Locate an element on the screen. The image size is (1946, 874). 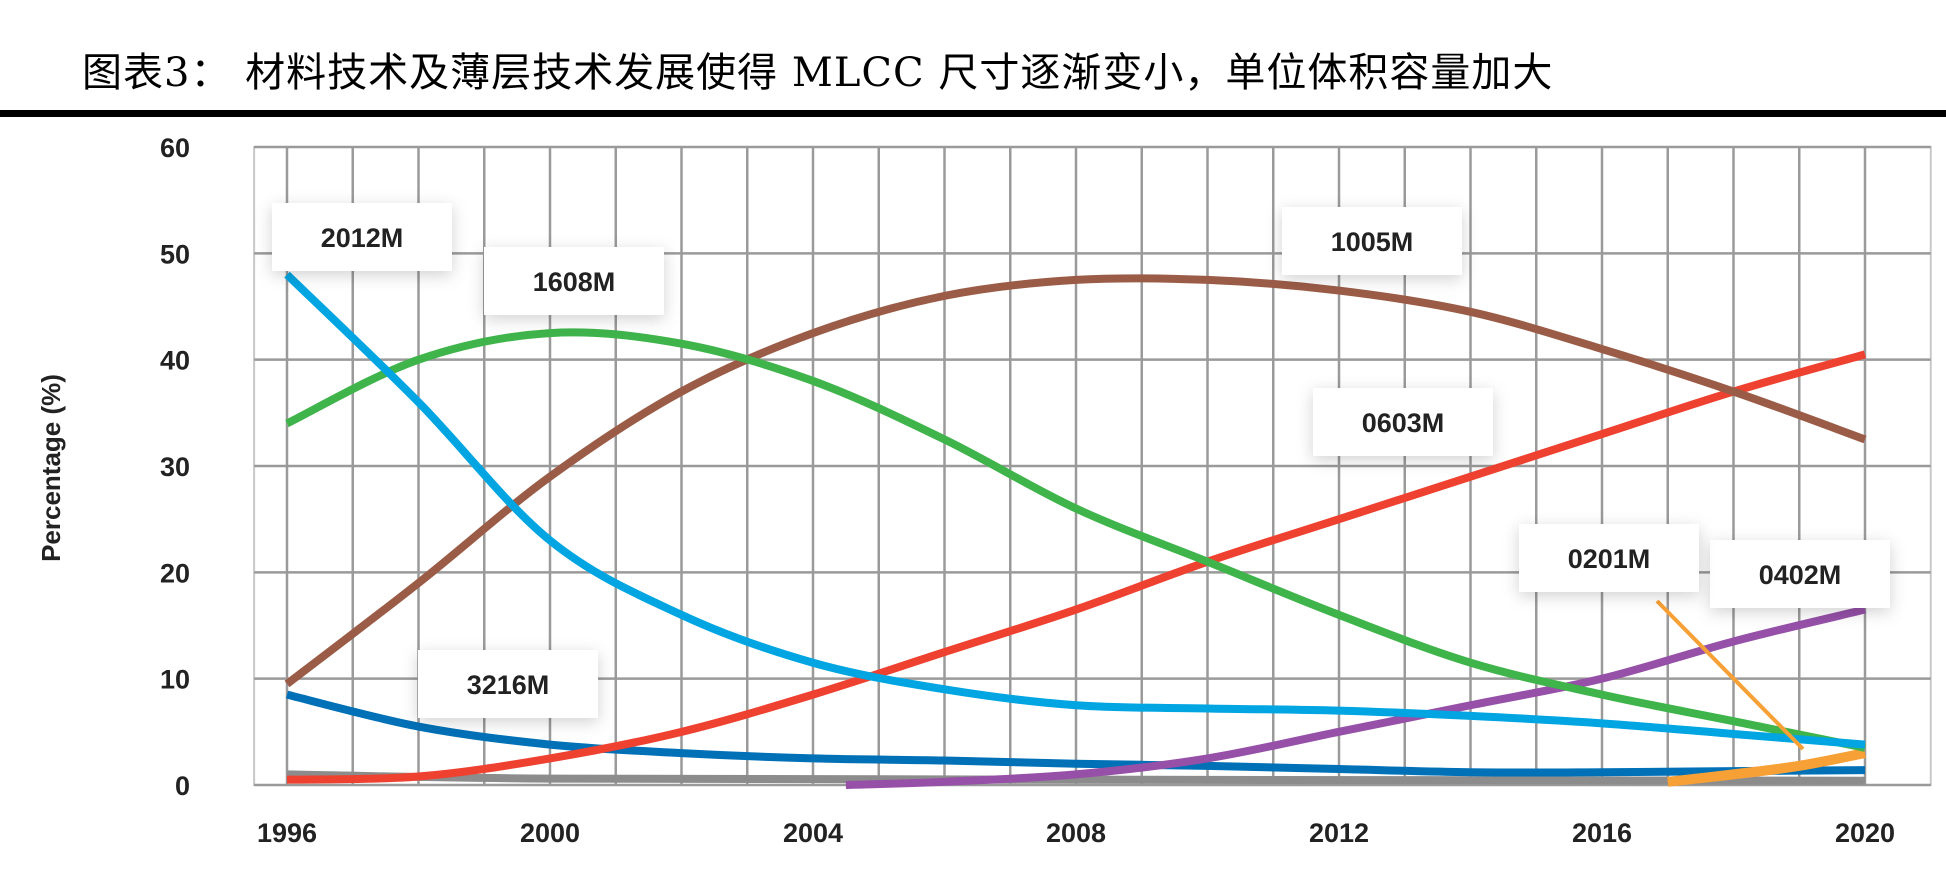
series-label: 0603M is located at coordinates (1403, 423).